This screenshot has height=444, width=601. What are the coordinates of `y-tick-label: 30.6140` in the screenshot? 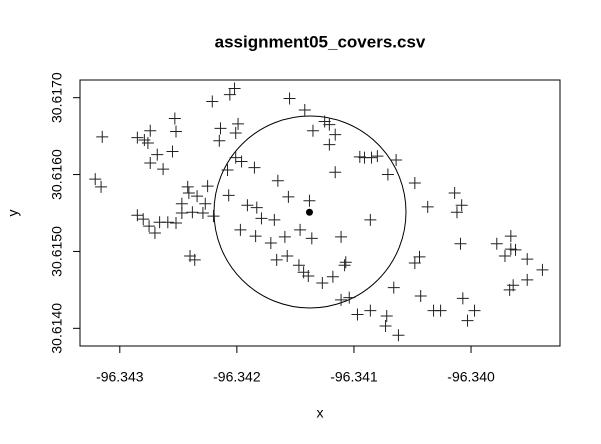 It's located at (57, 328).